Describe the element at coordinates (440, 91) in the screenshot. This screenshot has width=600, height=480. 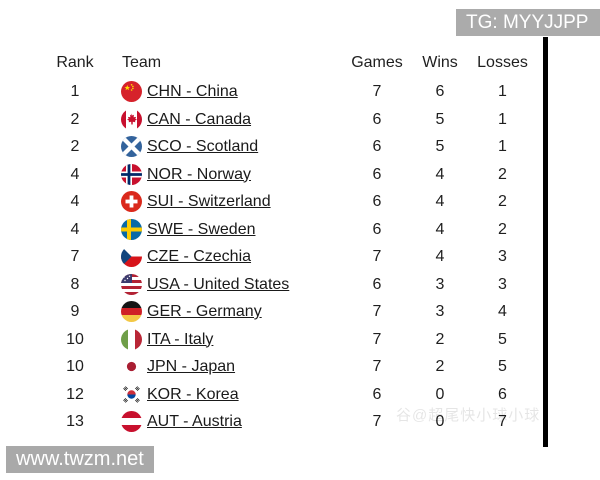
I see `wins-value: 6` at that location.